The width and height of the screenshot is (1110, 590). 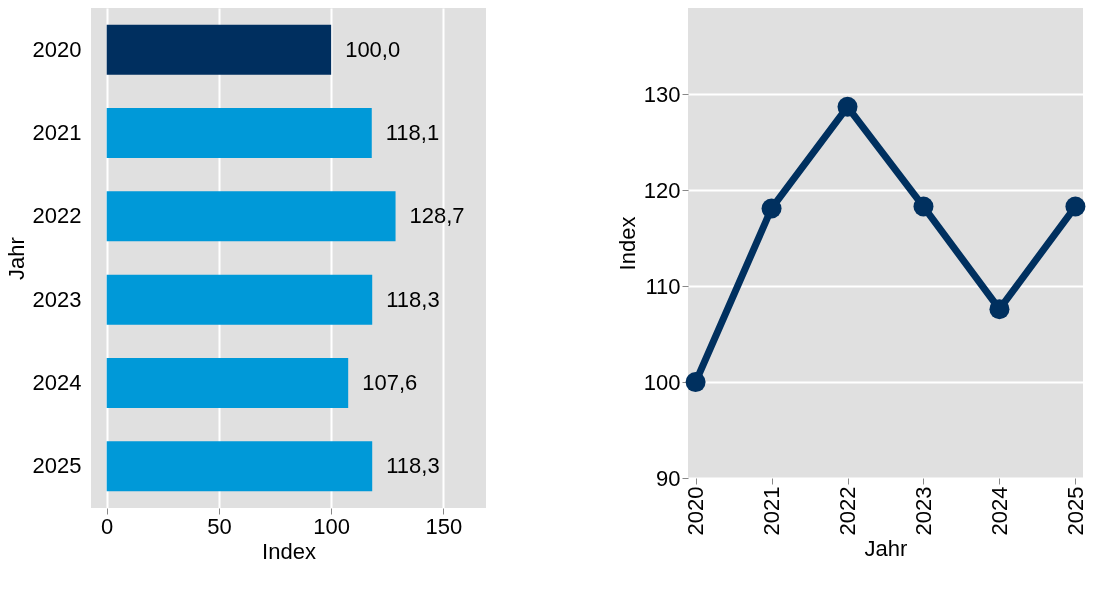 I want to click on y-tick-label: 100, so click(x=662, y=382).